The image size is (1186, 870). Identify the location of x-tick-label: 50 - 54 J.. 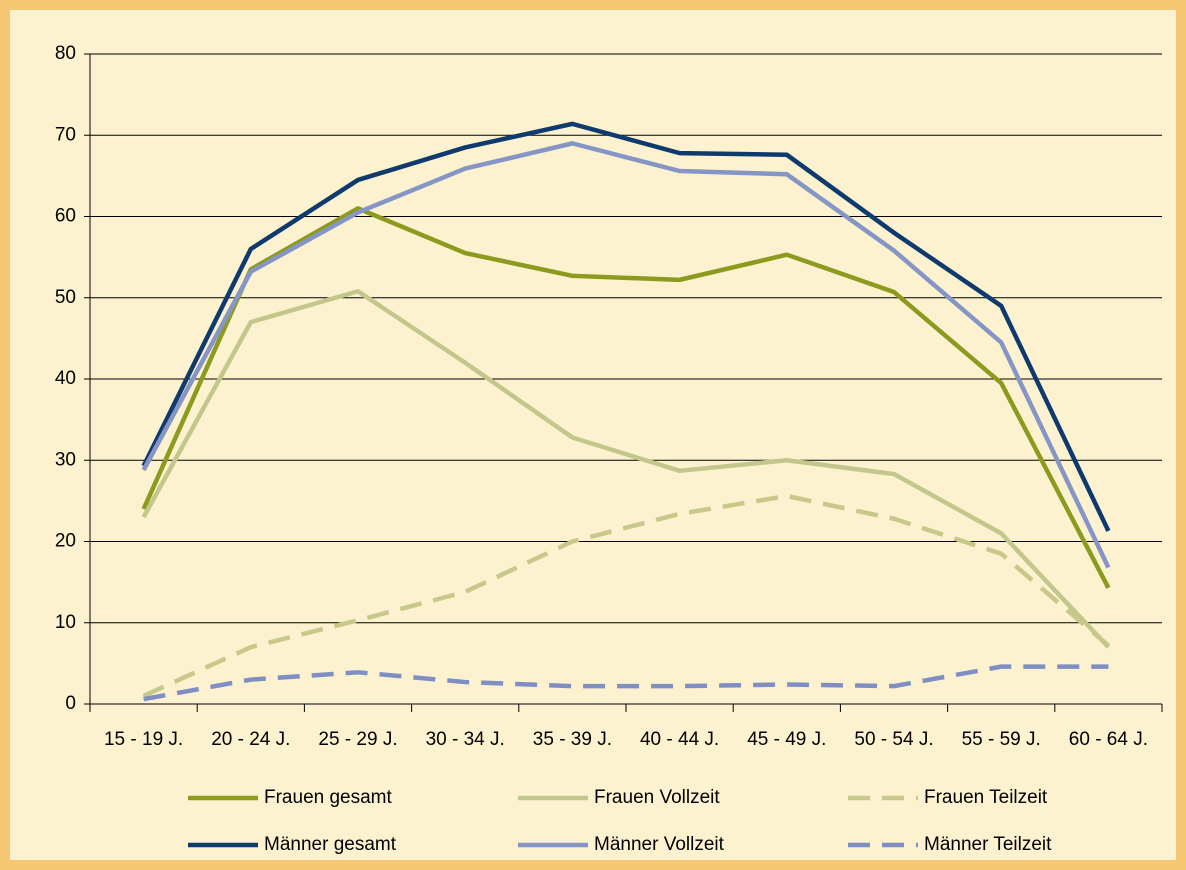
(893, 739).